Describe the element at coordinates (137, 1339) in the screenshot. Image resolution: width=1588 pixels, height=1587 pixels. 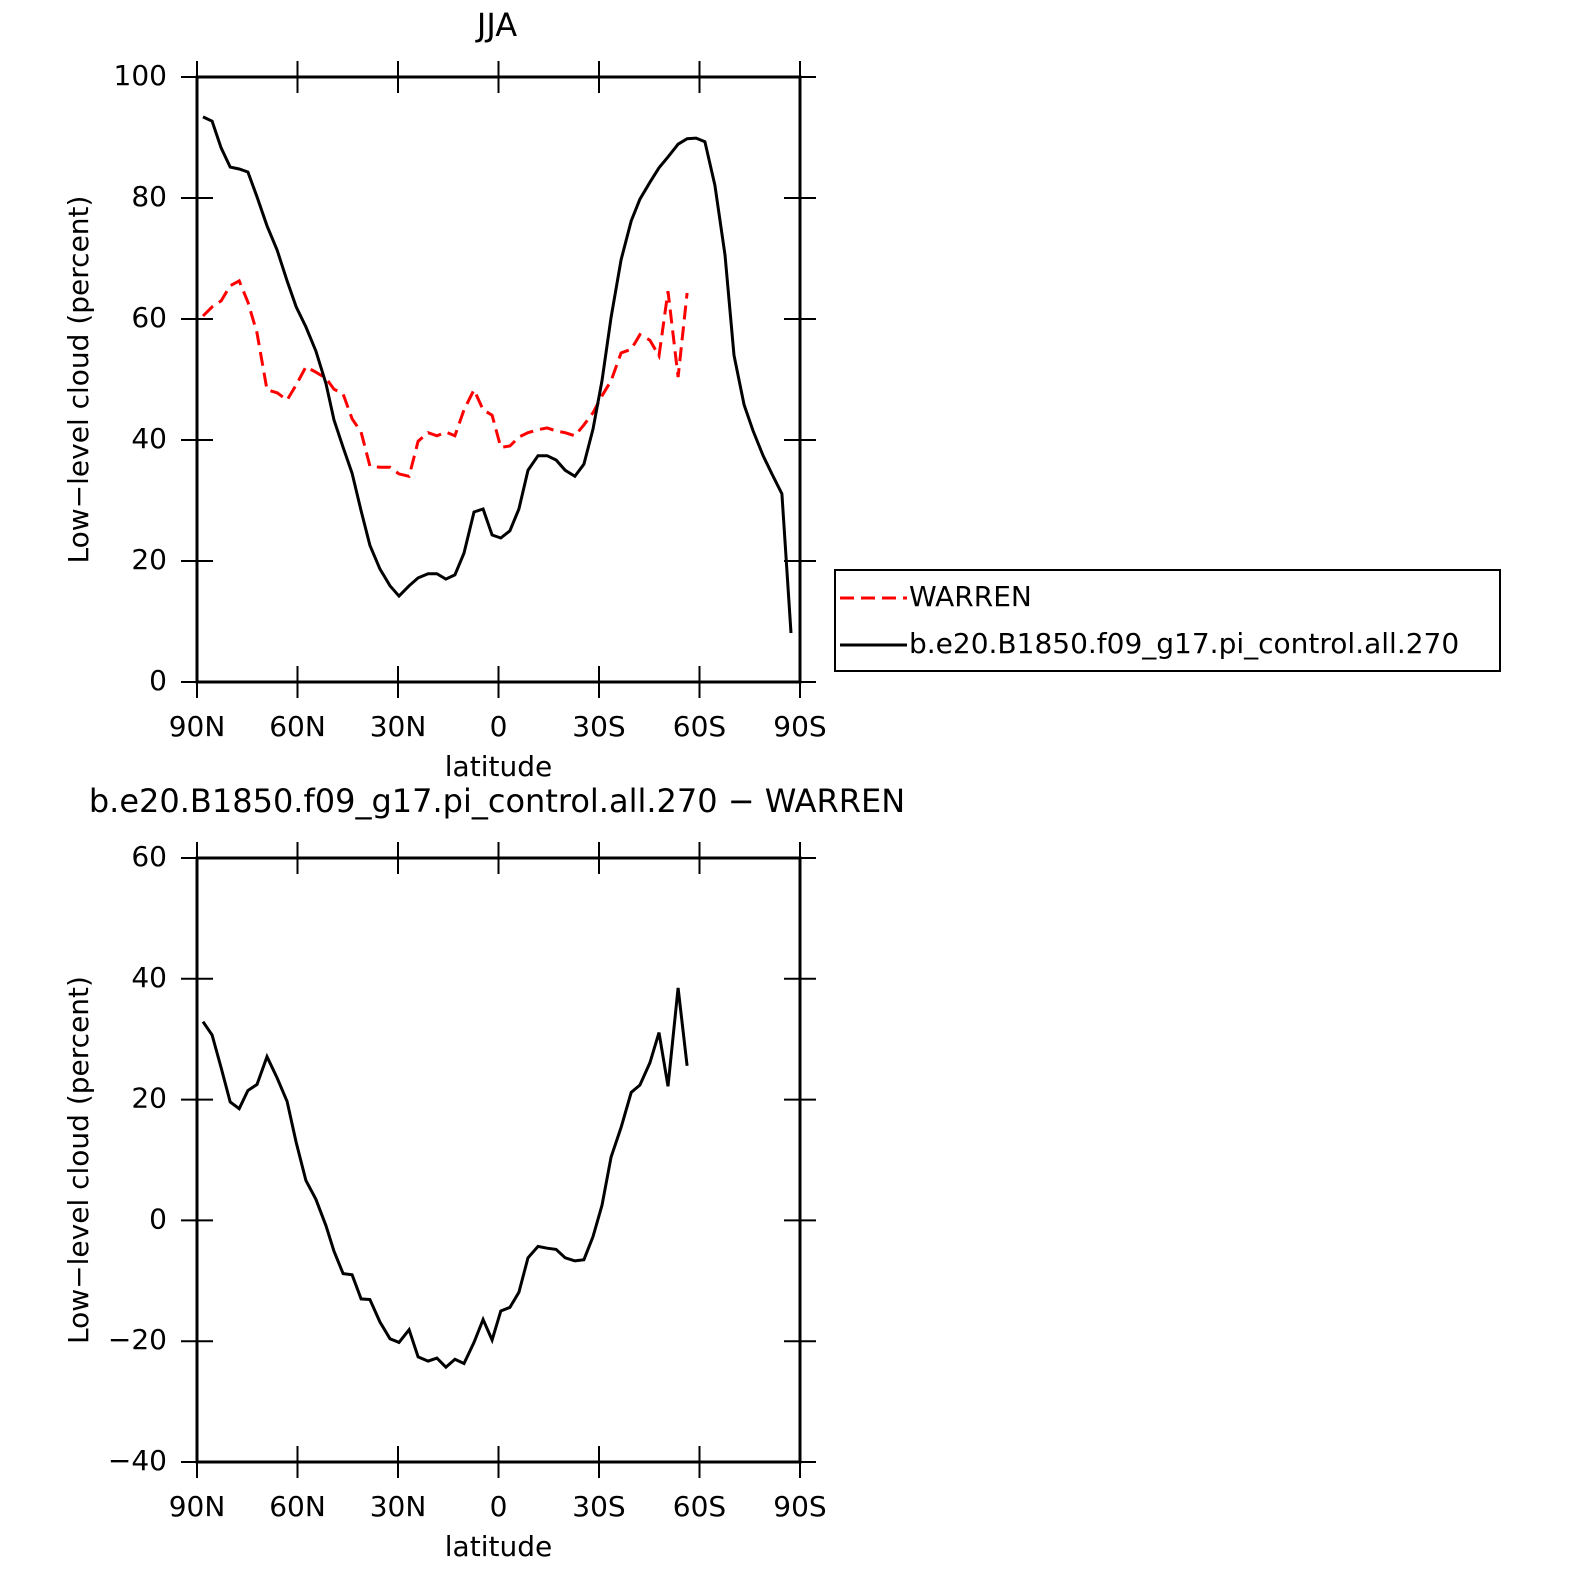
I see `y-tick-label: −20` at that location.